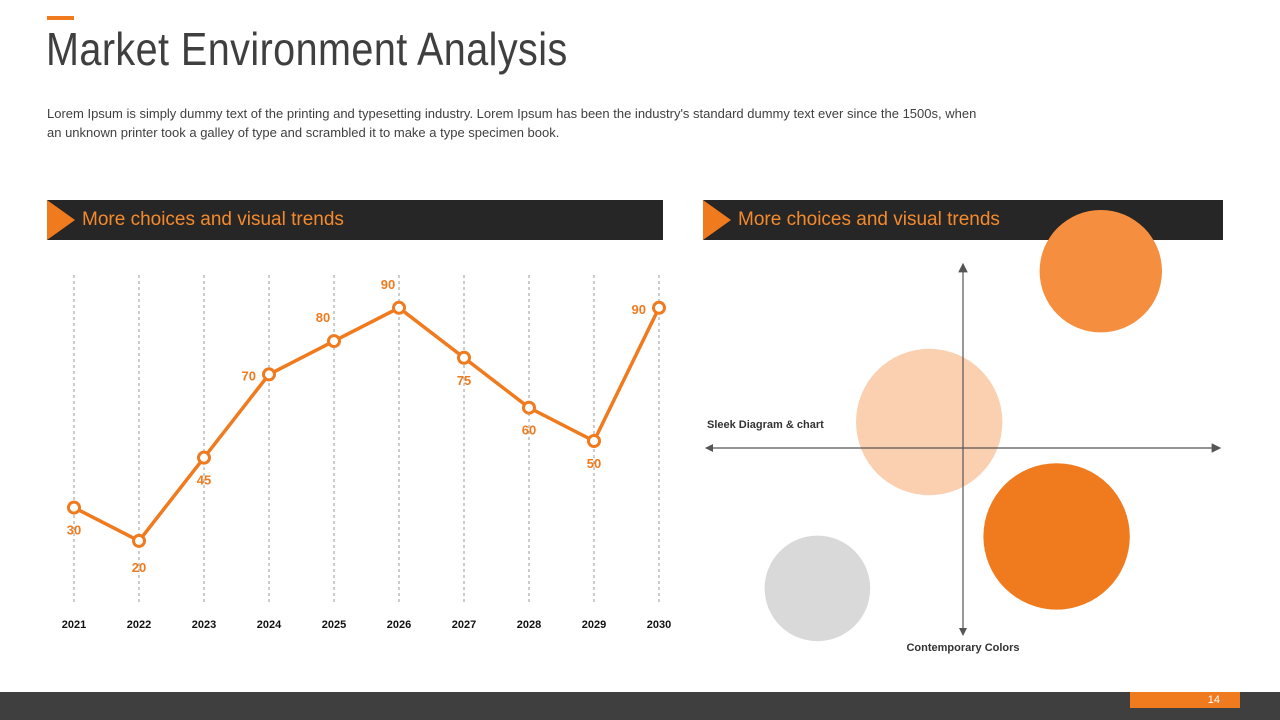  What do you see at coordinates (60, 18) in the screenshot?
I see `title-accent-bar` at bounding box center [60, 18].